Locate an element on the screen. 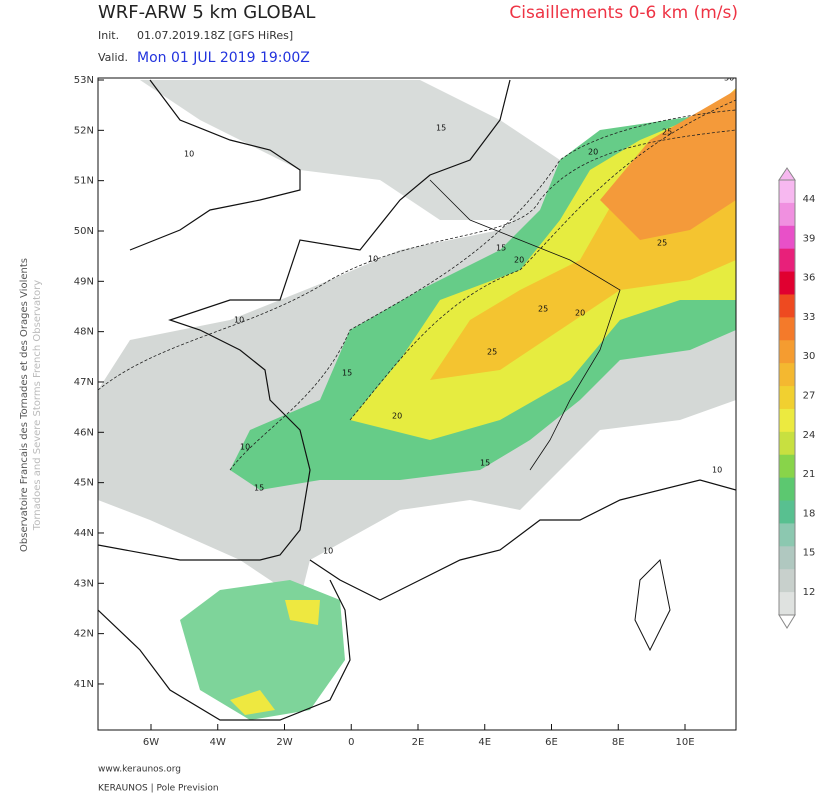  lat-label: 51N is located at coordinates (84, 181).